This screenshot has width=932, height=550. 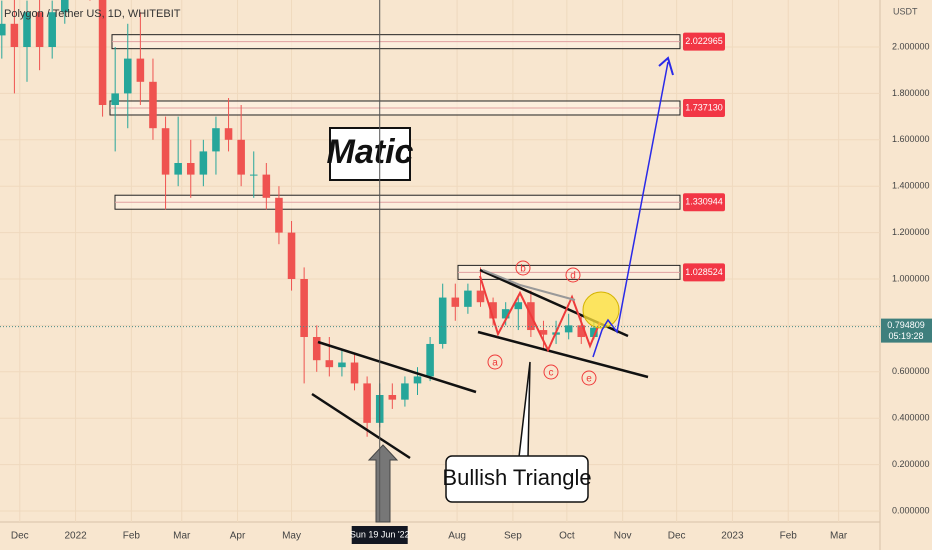 What do you see at coordinates (75, 536) in the screenshot?
I see `x-tick-label: 2022` at bounding box center [75, 536].